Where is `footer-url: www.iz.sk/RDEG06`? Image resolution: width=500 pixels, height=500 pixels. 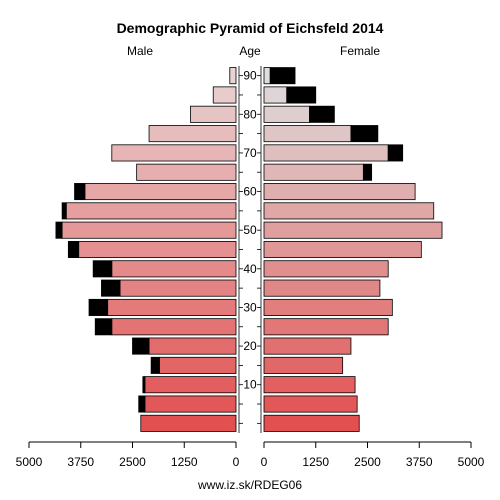
footer-url: www.iz.sk/RDEG06 is located at coordinates (249, 485).